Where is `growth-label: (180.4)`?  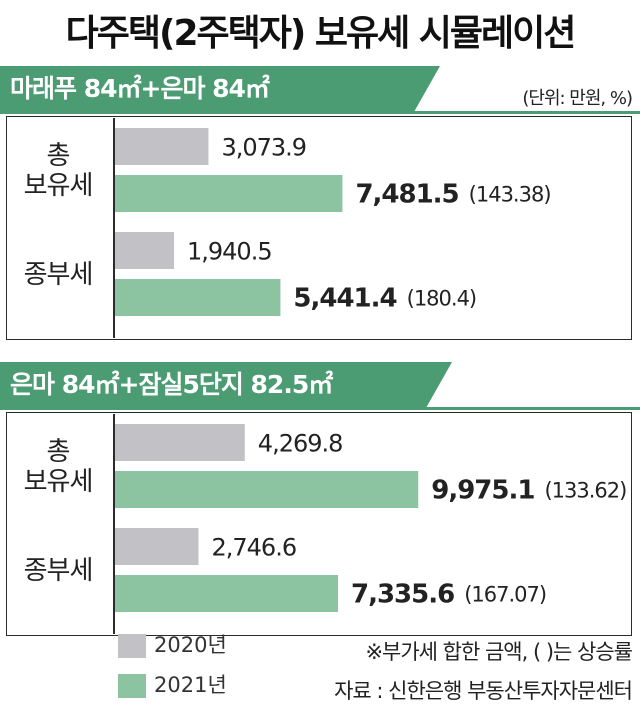 growth-label: (180.4) is located at coordinates (442, 299).